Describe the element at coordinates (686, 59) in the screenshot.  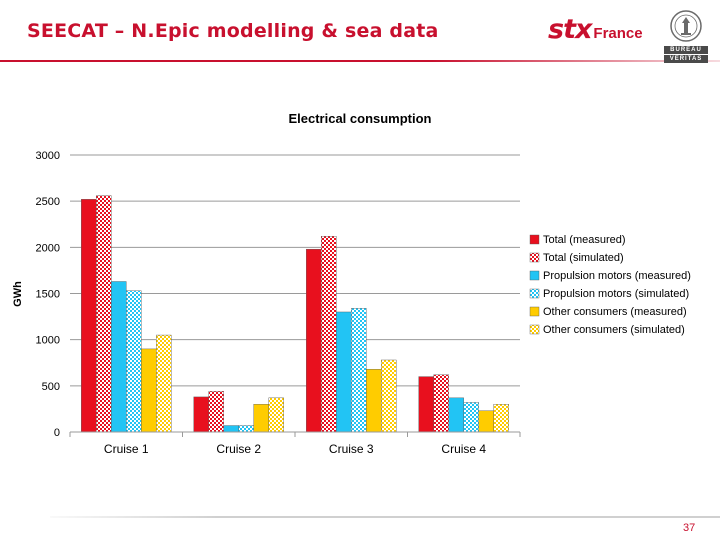
I see `bv-line2: VERITAS` at that location.